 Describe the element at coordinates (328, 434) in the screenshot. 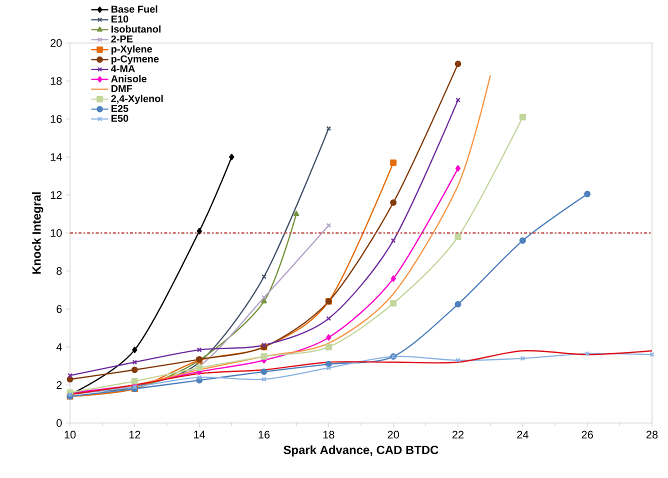

I see `x-tick-label: 18` at that location.